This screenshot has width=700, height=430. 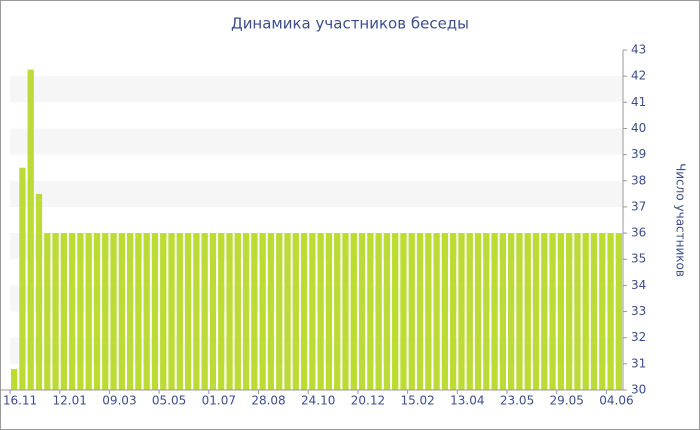 What do you see at coordinates (20, 401) in the screenshot?
I see `x-tick-label: 16.11` at bounding box center [20, 401].